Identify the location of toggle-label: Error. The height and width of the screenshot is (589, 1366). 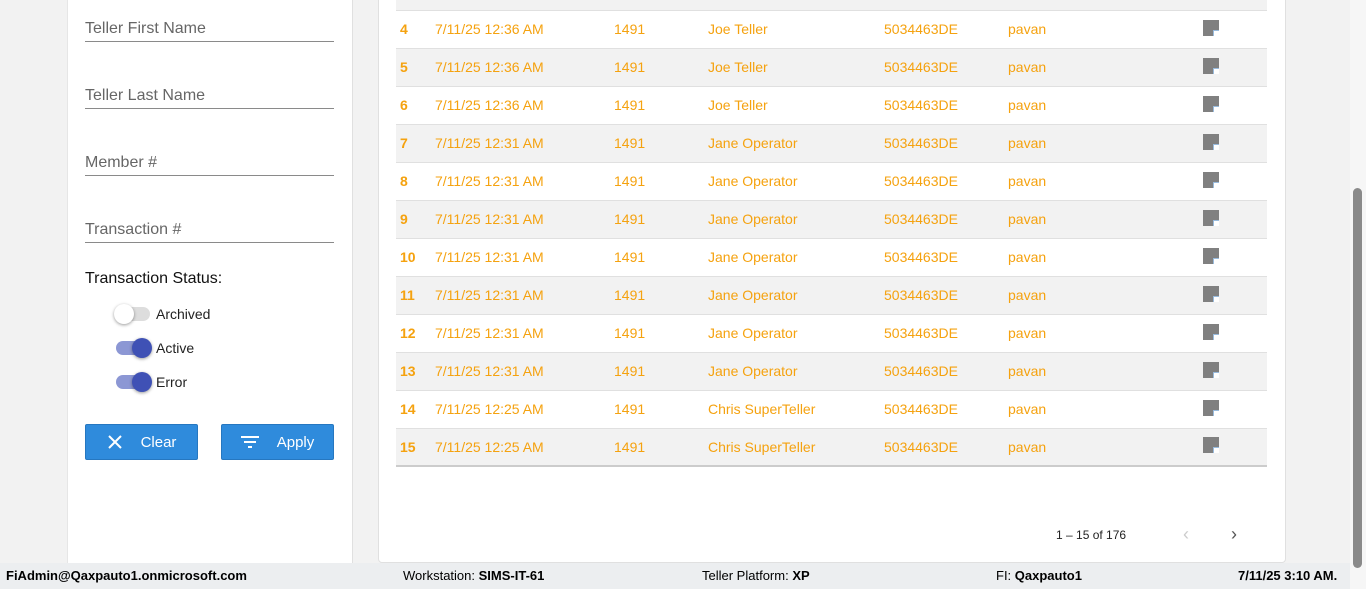
(172, 382).